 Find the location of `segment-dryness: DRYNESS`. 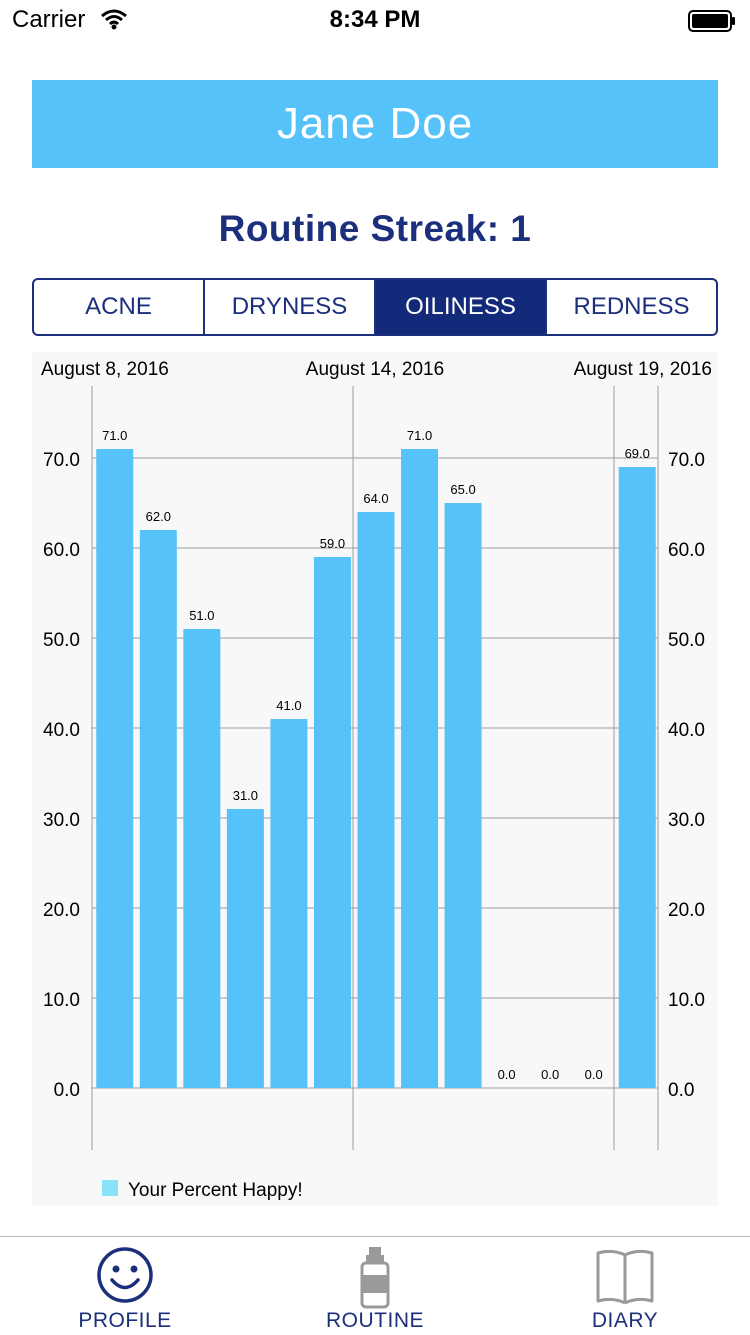

segment-dryness: DRYNESS is located at coordinates (290, 307).